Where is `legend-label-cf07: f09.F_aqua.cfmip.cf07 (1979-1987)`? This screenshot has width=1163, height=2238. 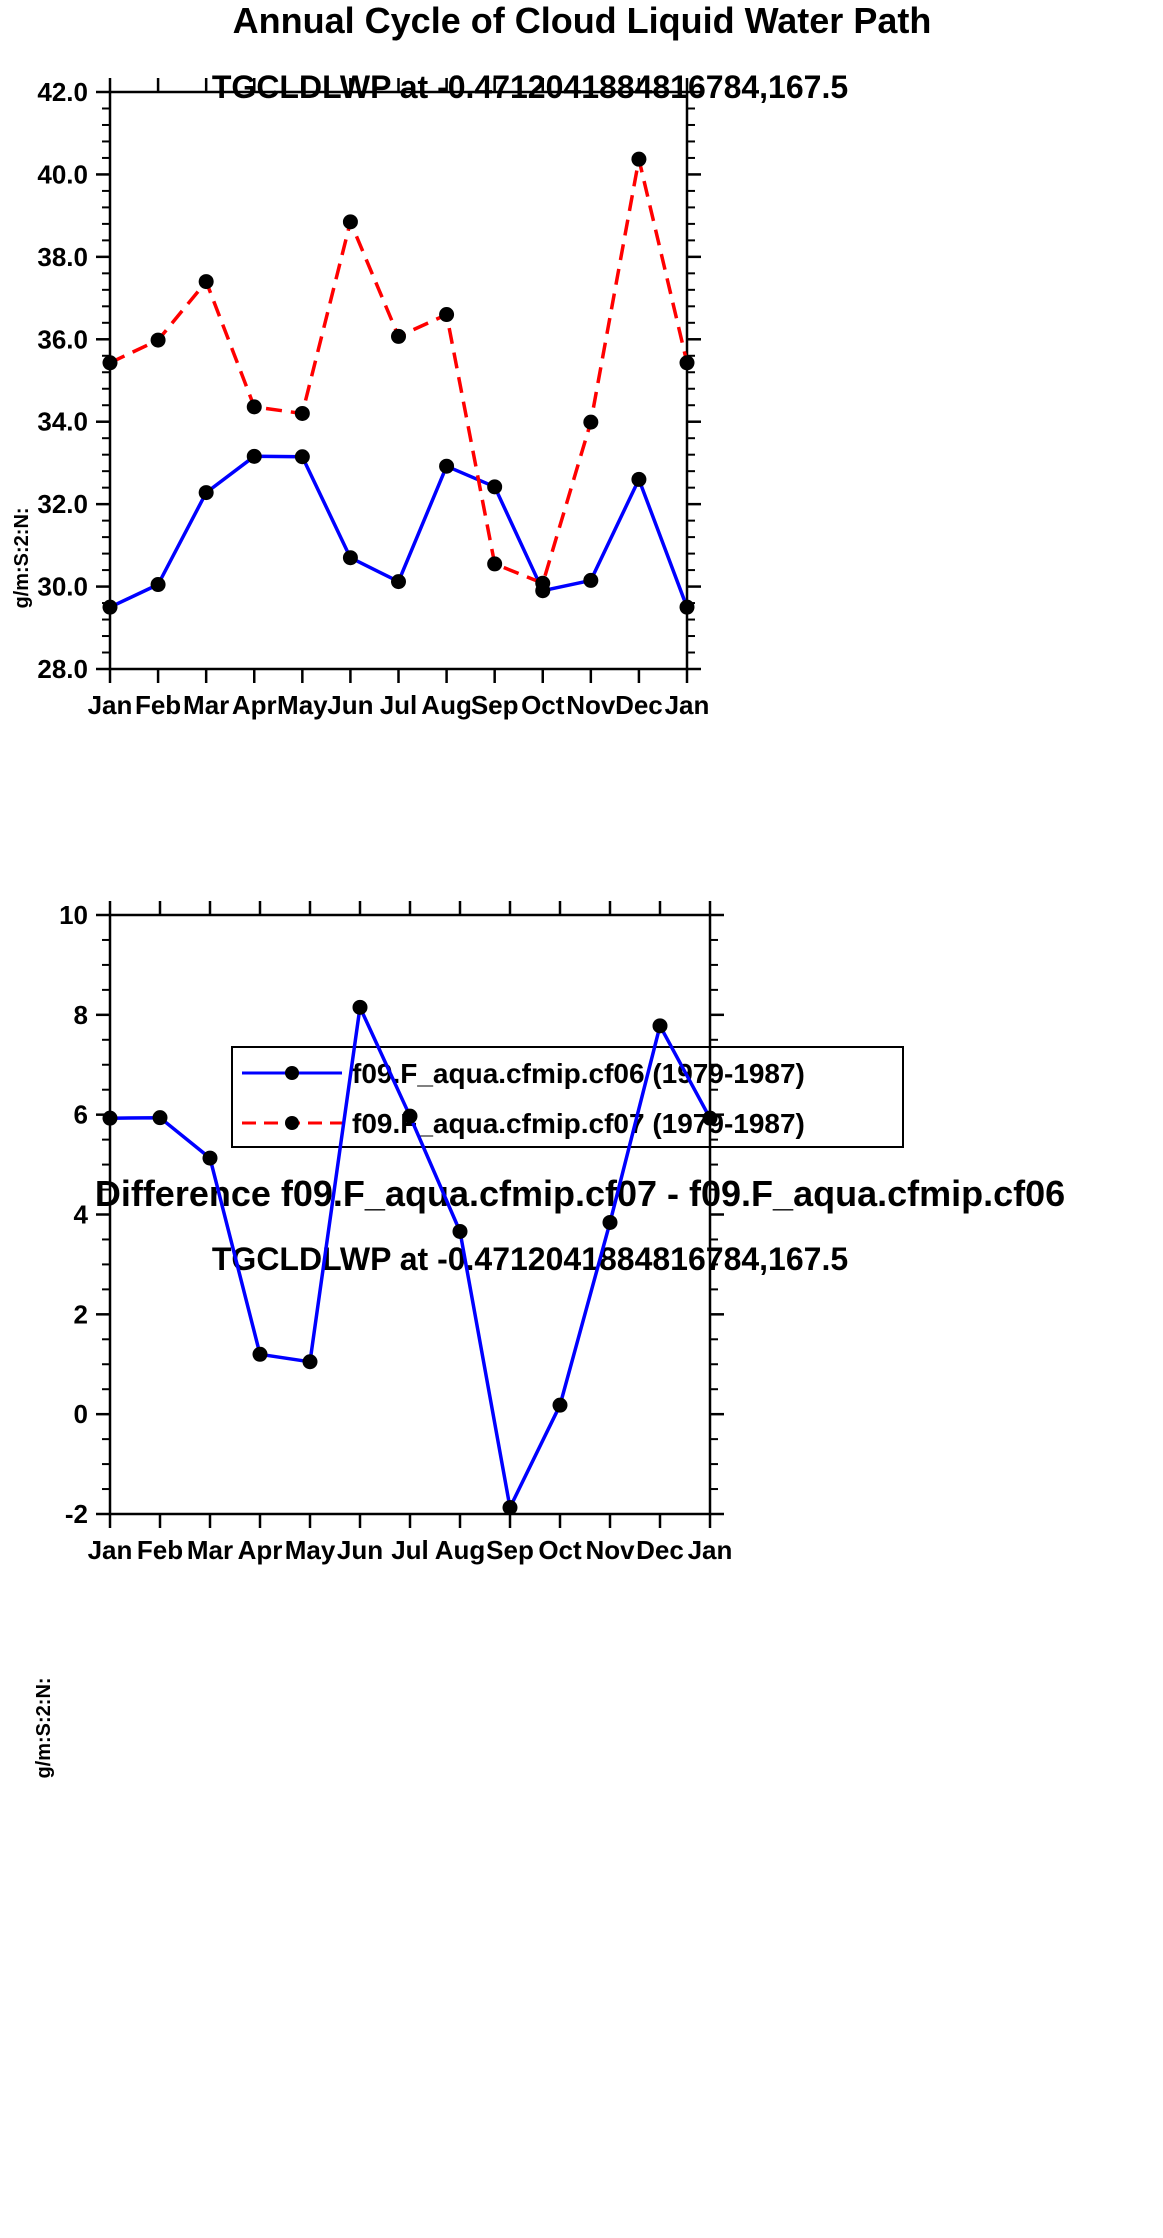 legend-label-cf07: f09.F_aqua.cfmip.cf07 (1979-1987) is located at coordinates (578, 1123).